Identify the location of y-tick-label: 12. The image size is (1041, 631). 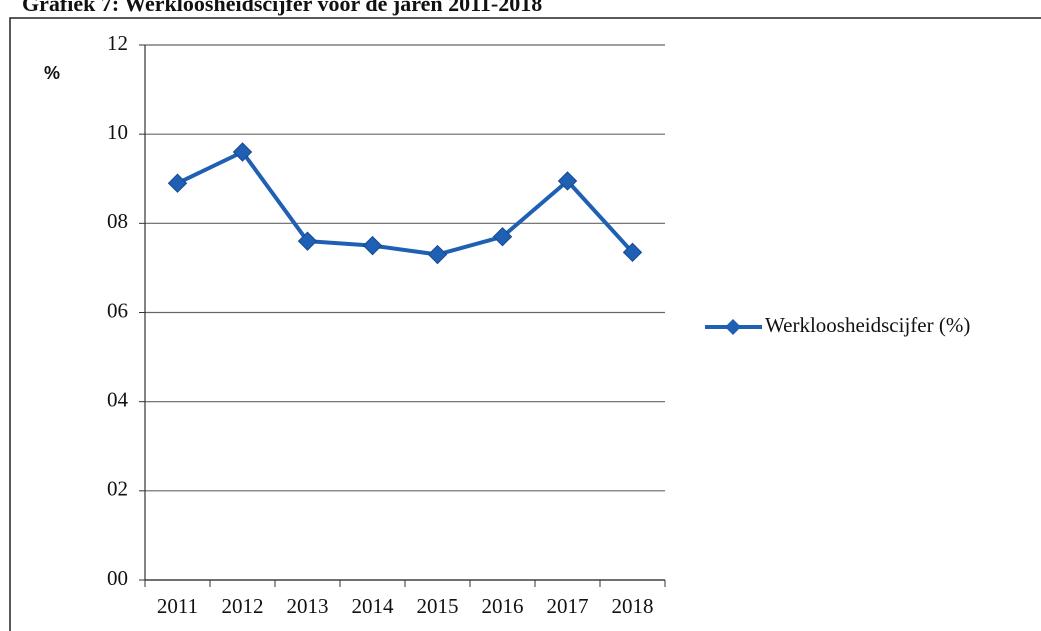
(117, 43).